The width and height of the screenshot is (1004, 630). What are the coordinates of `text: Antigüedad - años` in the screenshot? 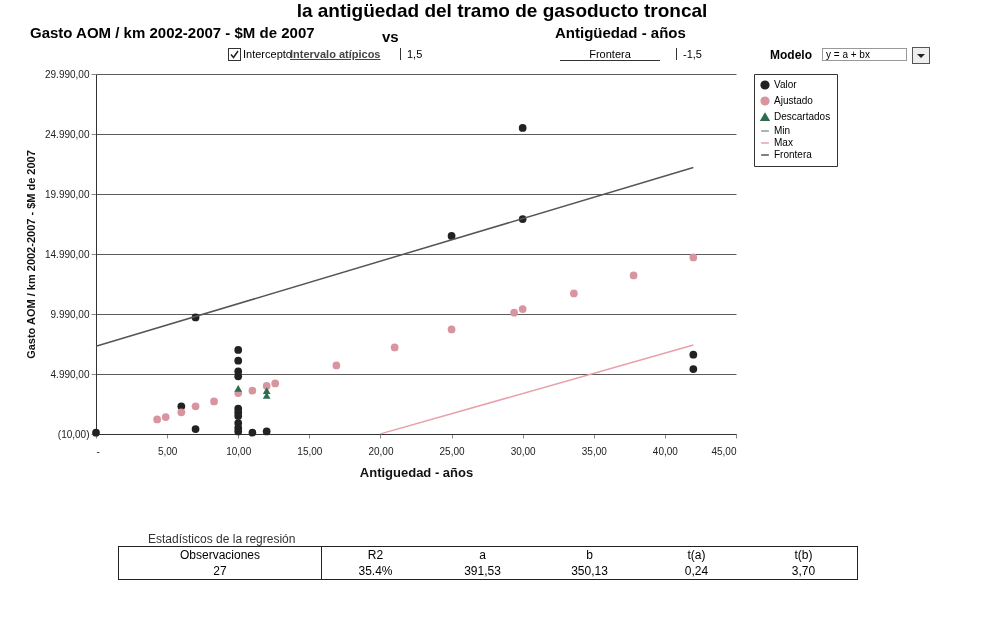 It's located at (620, 32).